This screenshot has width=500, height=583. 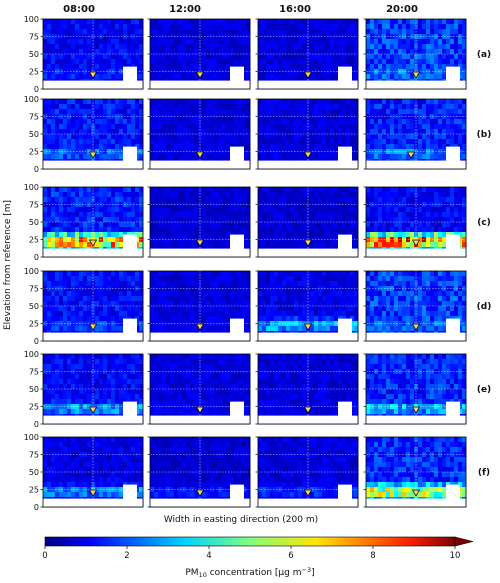 I want to click on receptor-marker, so click(x=93, y=75).